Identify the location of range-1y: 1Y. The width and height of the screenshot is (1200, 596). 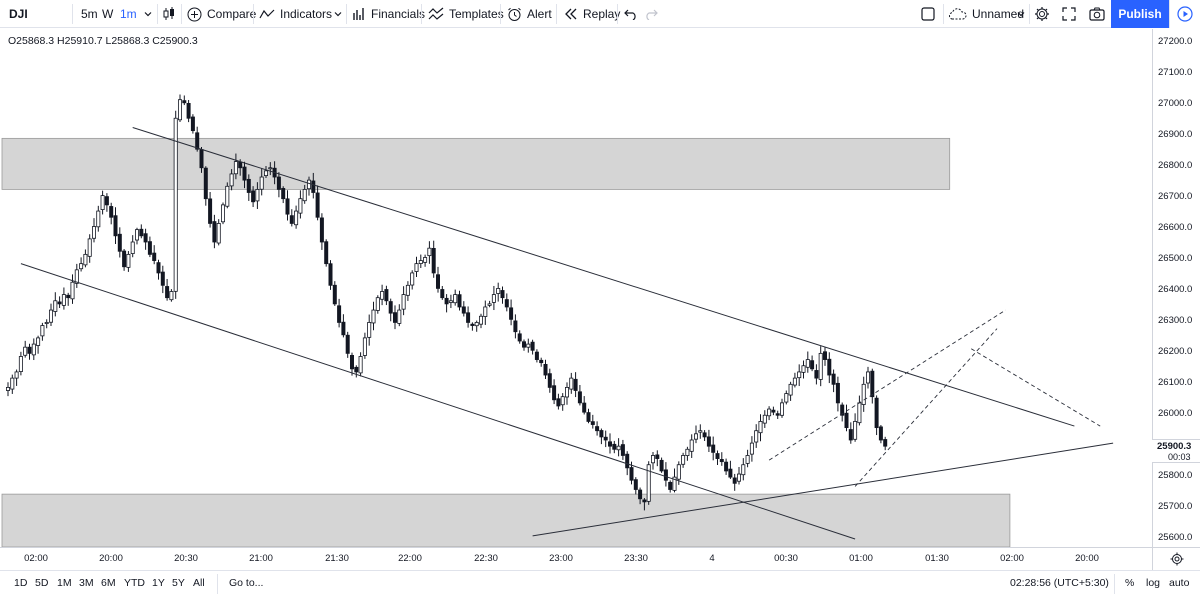
(158, 583).